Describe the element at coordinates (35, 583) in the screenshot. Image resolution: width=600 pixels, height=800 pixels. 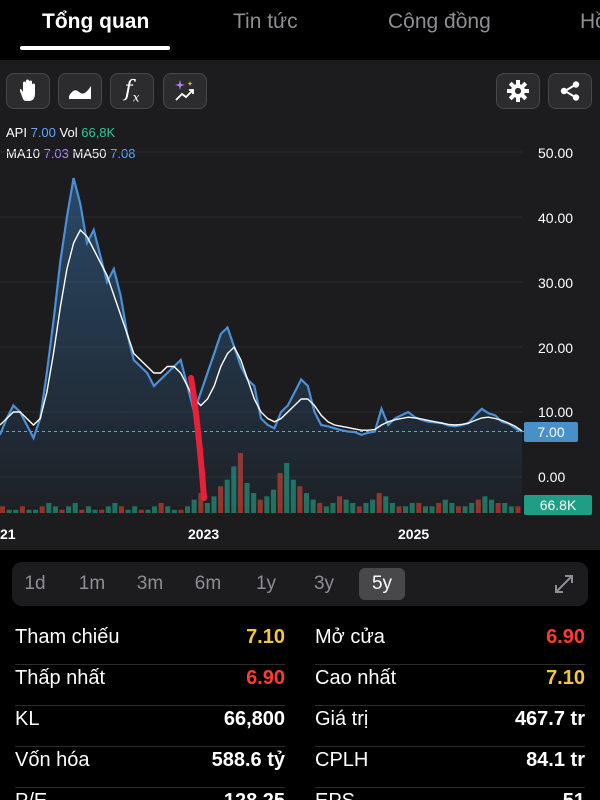
I see `period-1d: 1d` at that location.